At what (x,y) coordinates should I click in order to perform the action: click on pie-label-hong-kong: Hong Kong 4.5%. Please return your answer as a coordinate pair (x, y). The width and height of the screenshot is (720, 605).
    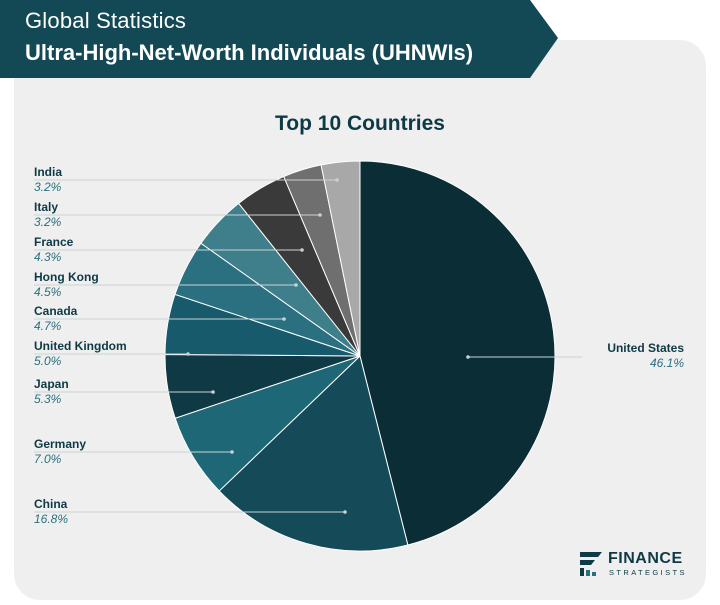
    Looking at the image, I should click on (66, 285).